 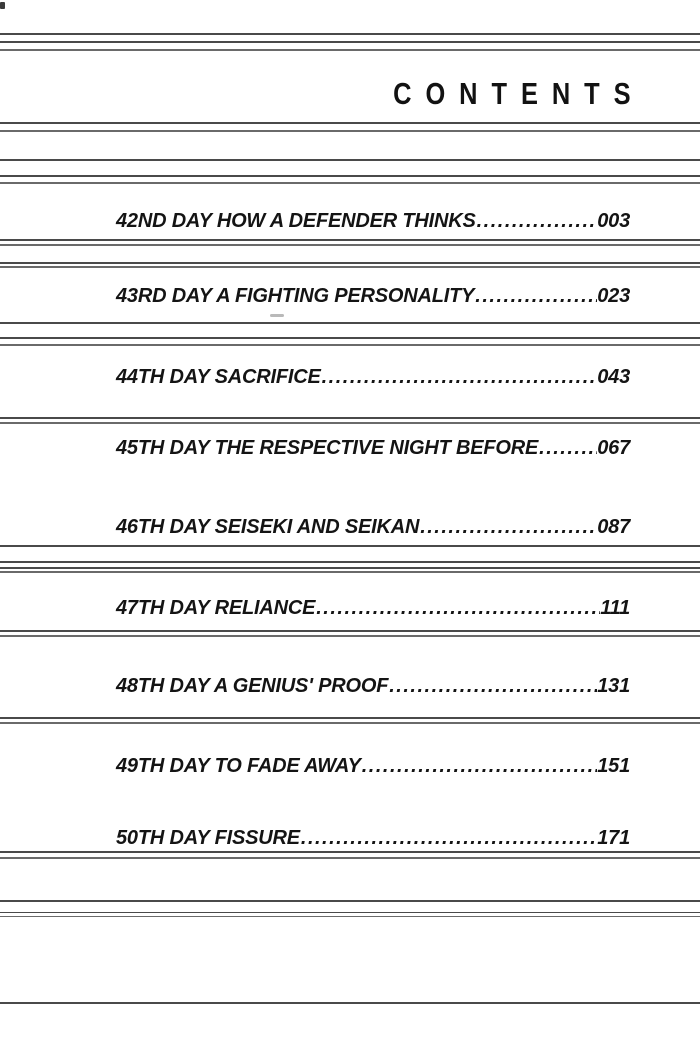 What do you see at coordinates (2, 5) in the screenshot?
I see `scan-speck-top-left` at bounding box center [2, 5].